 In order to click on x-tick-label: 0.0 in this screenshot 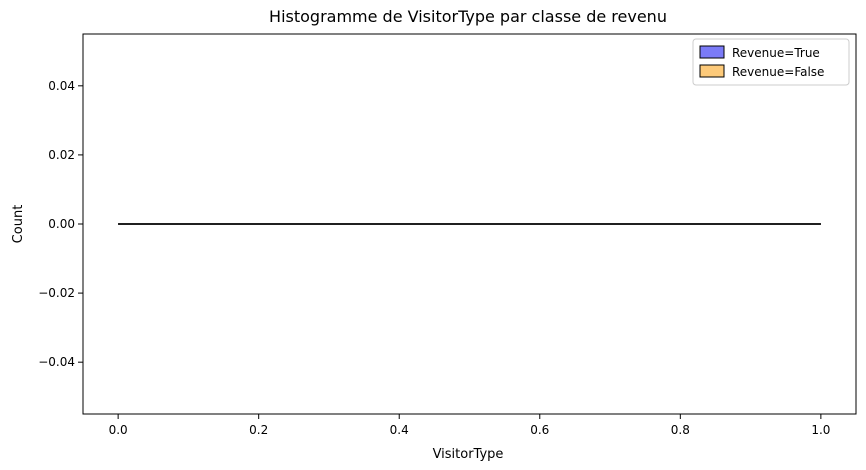, I will do `click(118, 430)`.